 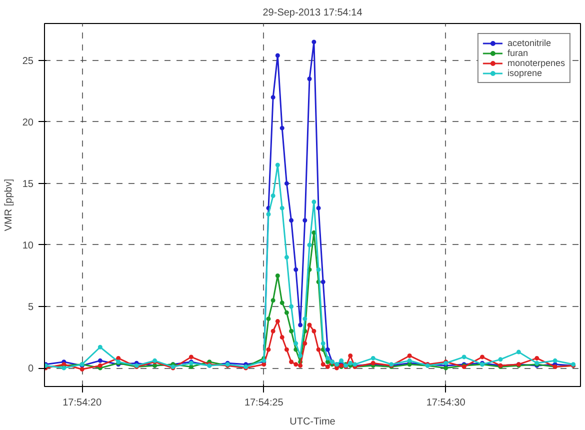 What do you see at coordinates (313, 422) in the screenshot?
I see `x-axis-title: UTC-Time` at bounding box center [313, 422].